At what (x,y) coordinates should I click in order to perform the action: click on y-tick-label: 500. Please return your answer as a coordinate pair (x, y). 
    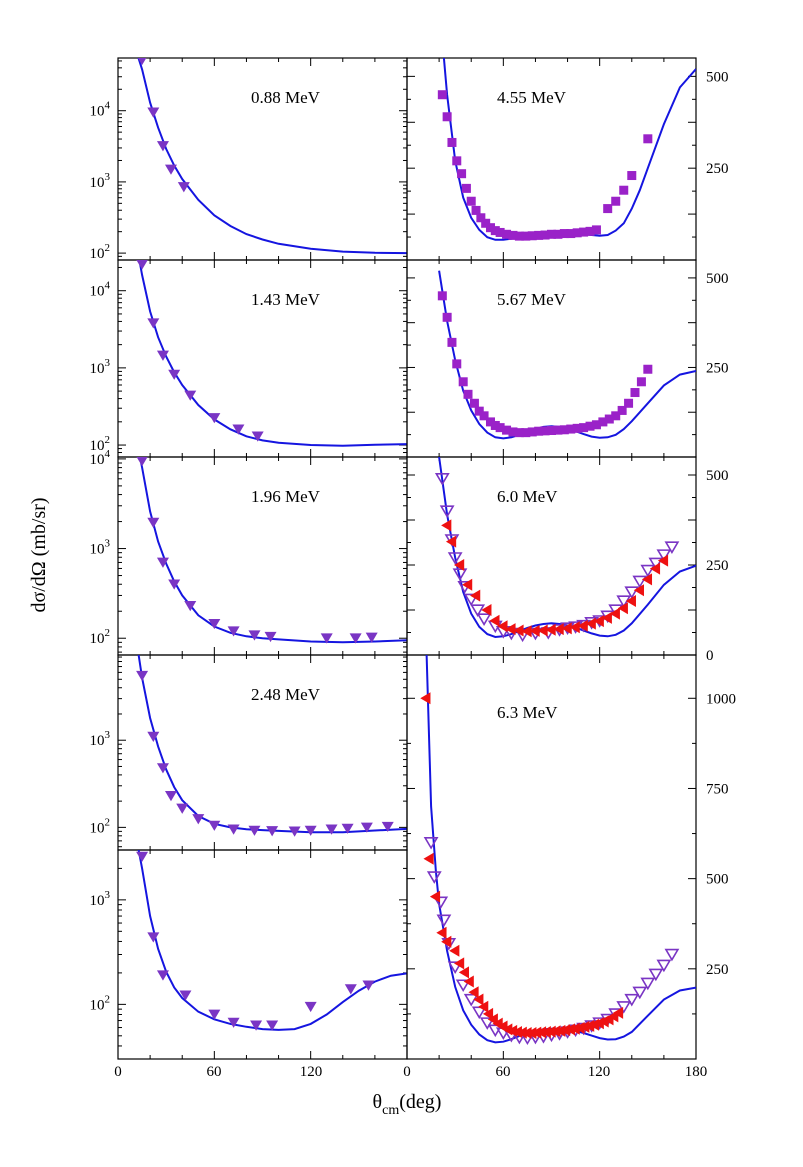
    Looking at the image, I should click on (717, 279).